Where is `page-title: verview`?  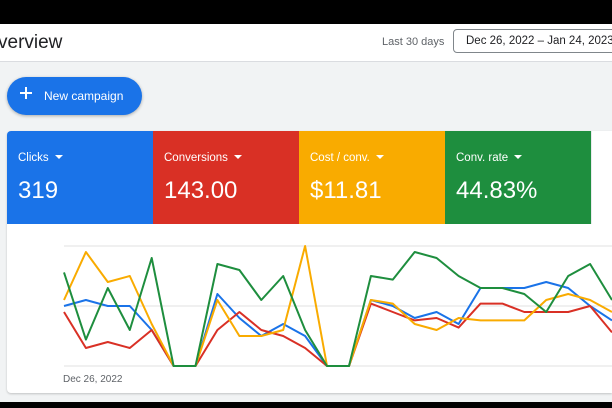
page-title: verview is located at coordinates (31, 42).